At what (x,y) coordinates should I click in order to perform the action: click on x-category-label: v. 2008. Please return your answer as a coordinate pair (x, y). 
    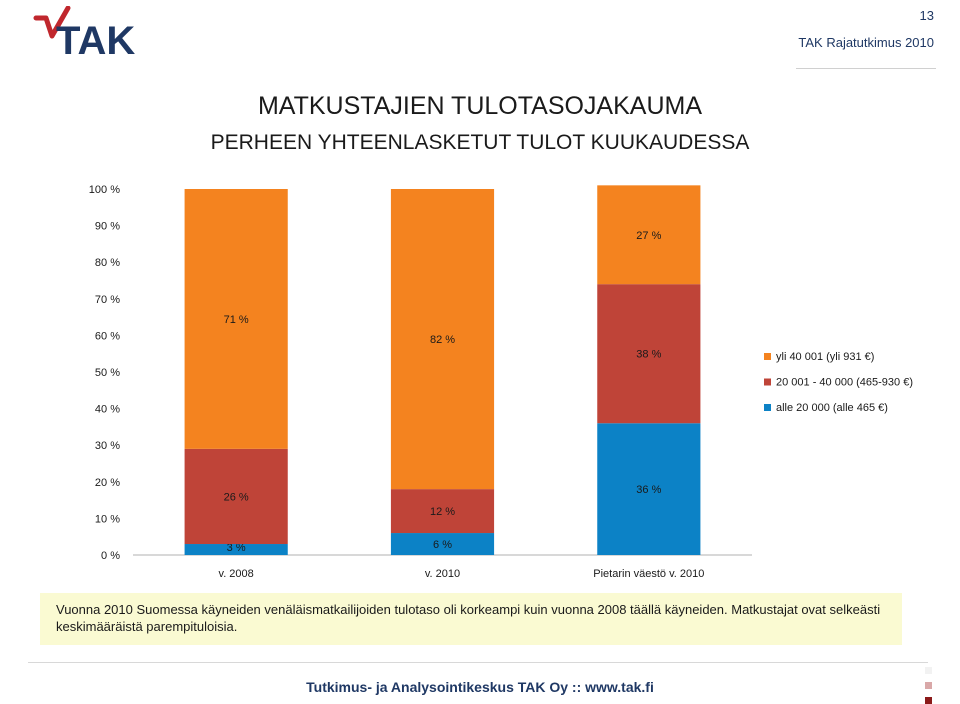
    Looking at the image, I should click on (236, 574).